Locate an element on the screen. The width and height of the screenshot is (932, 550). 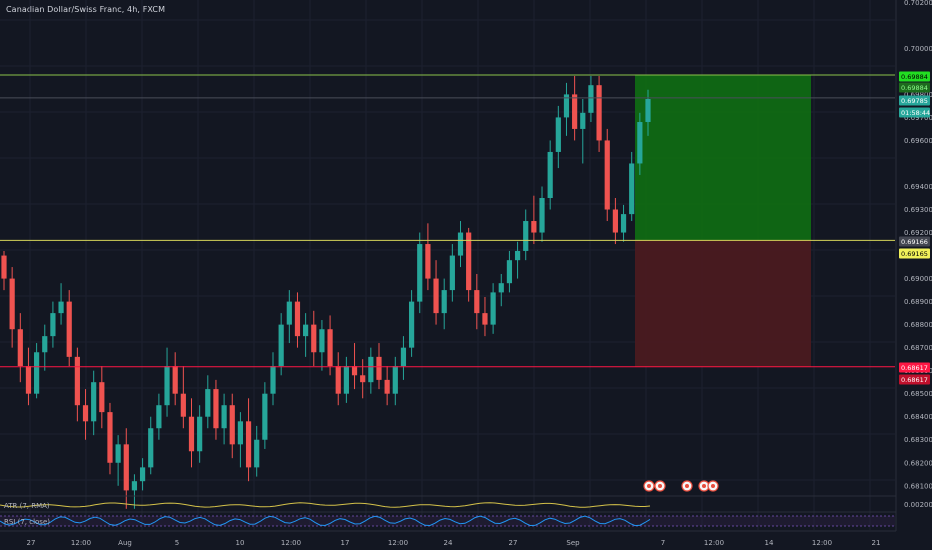
price-tick-label: 0.69800 is located at coordinates (918, 95).